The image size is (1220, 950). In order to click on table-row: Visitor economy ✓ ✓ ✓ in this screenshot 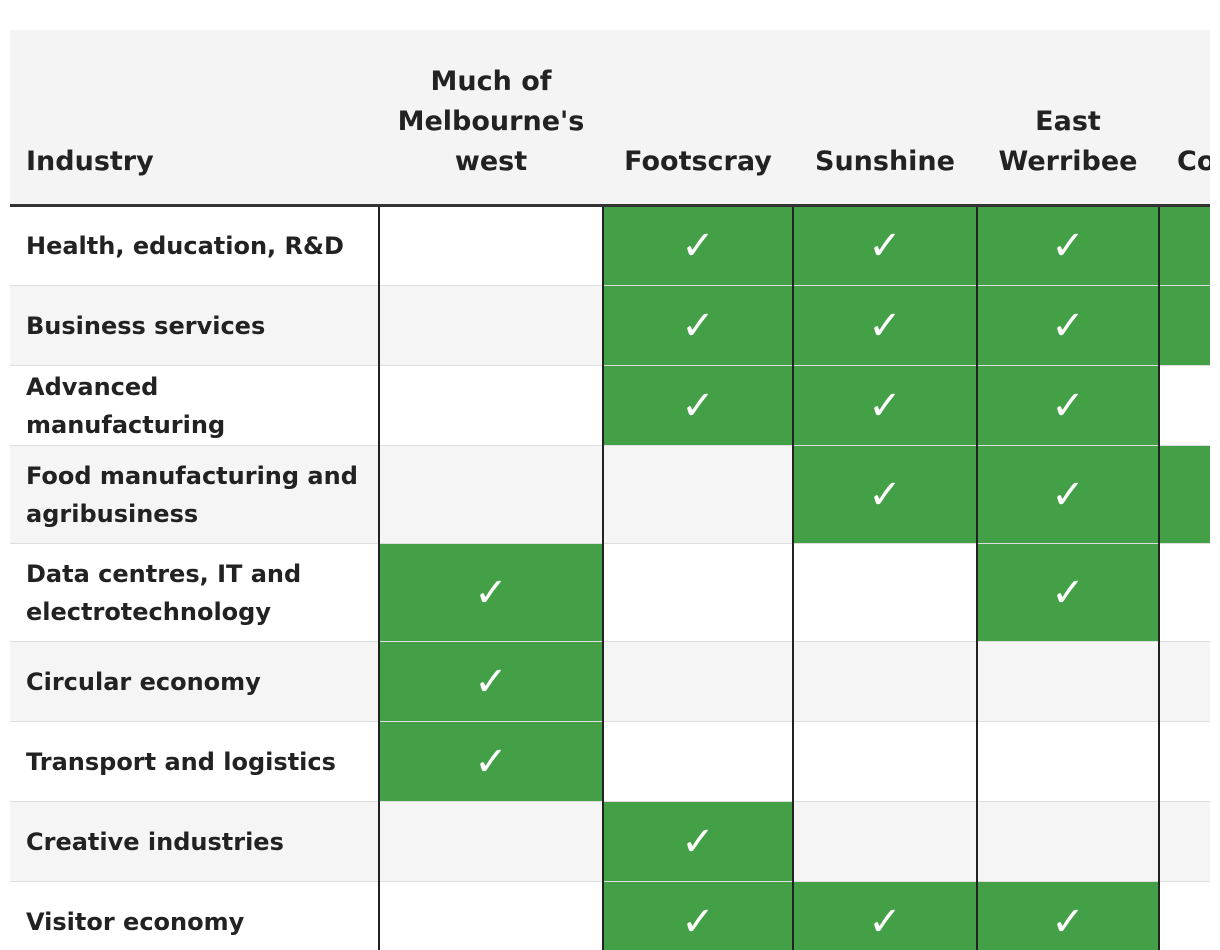, I will do `click(610, 915)`.